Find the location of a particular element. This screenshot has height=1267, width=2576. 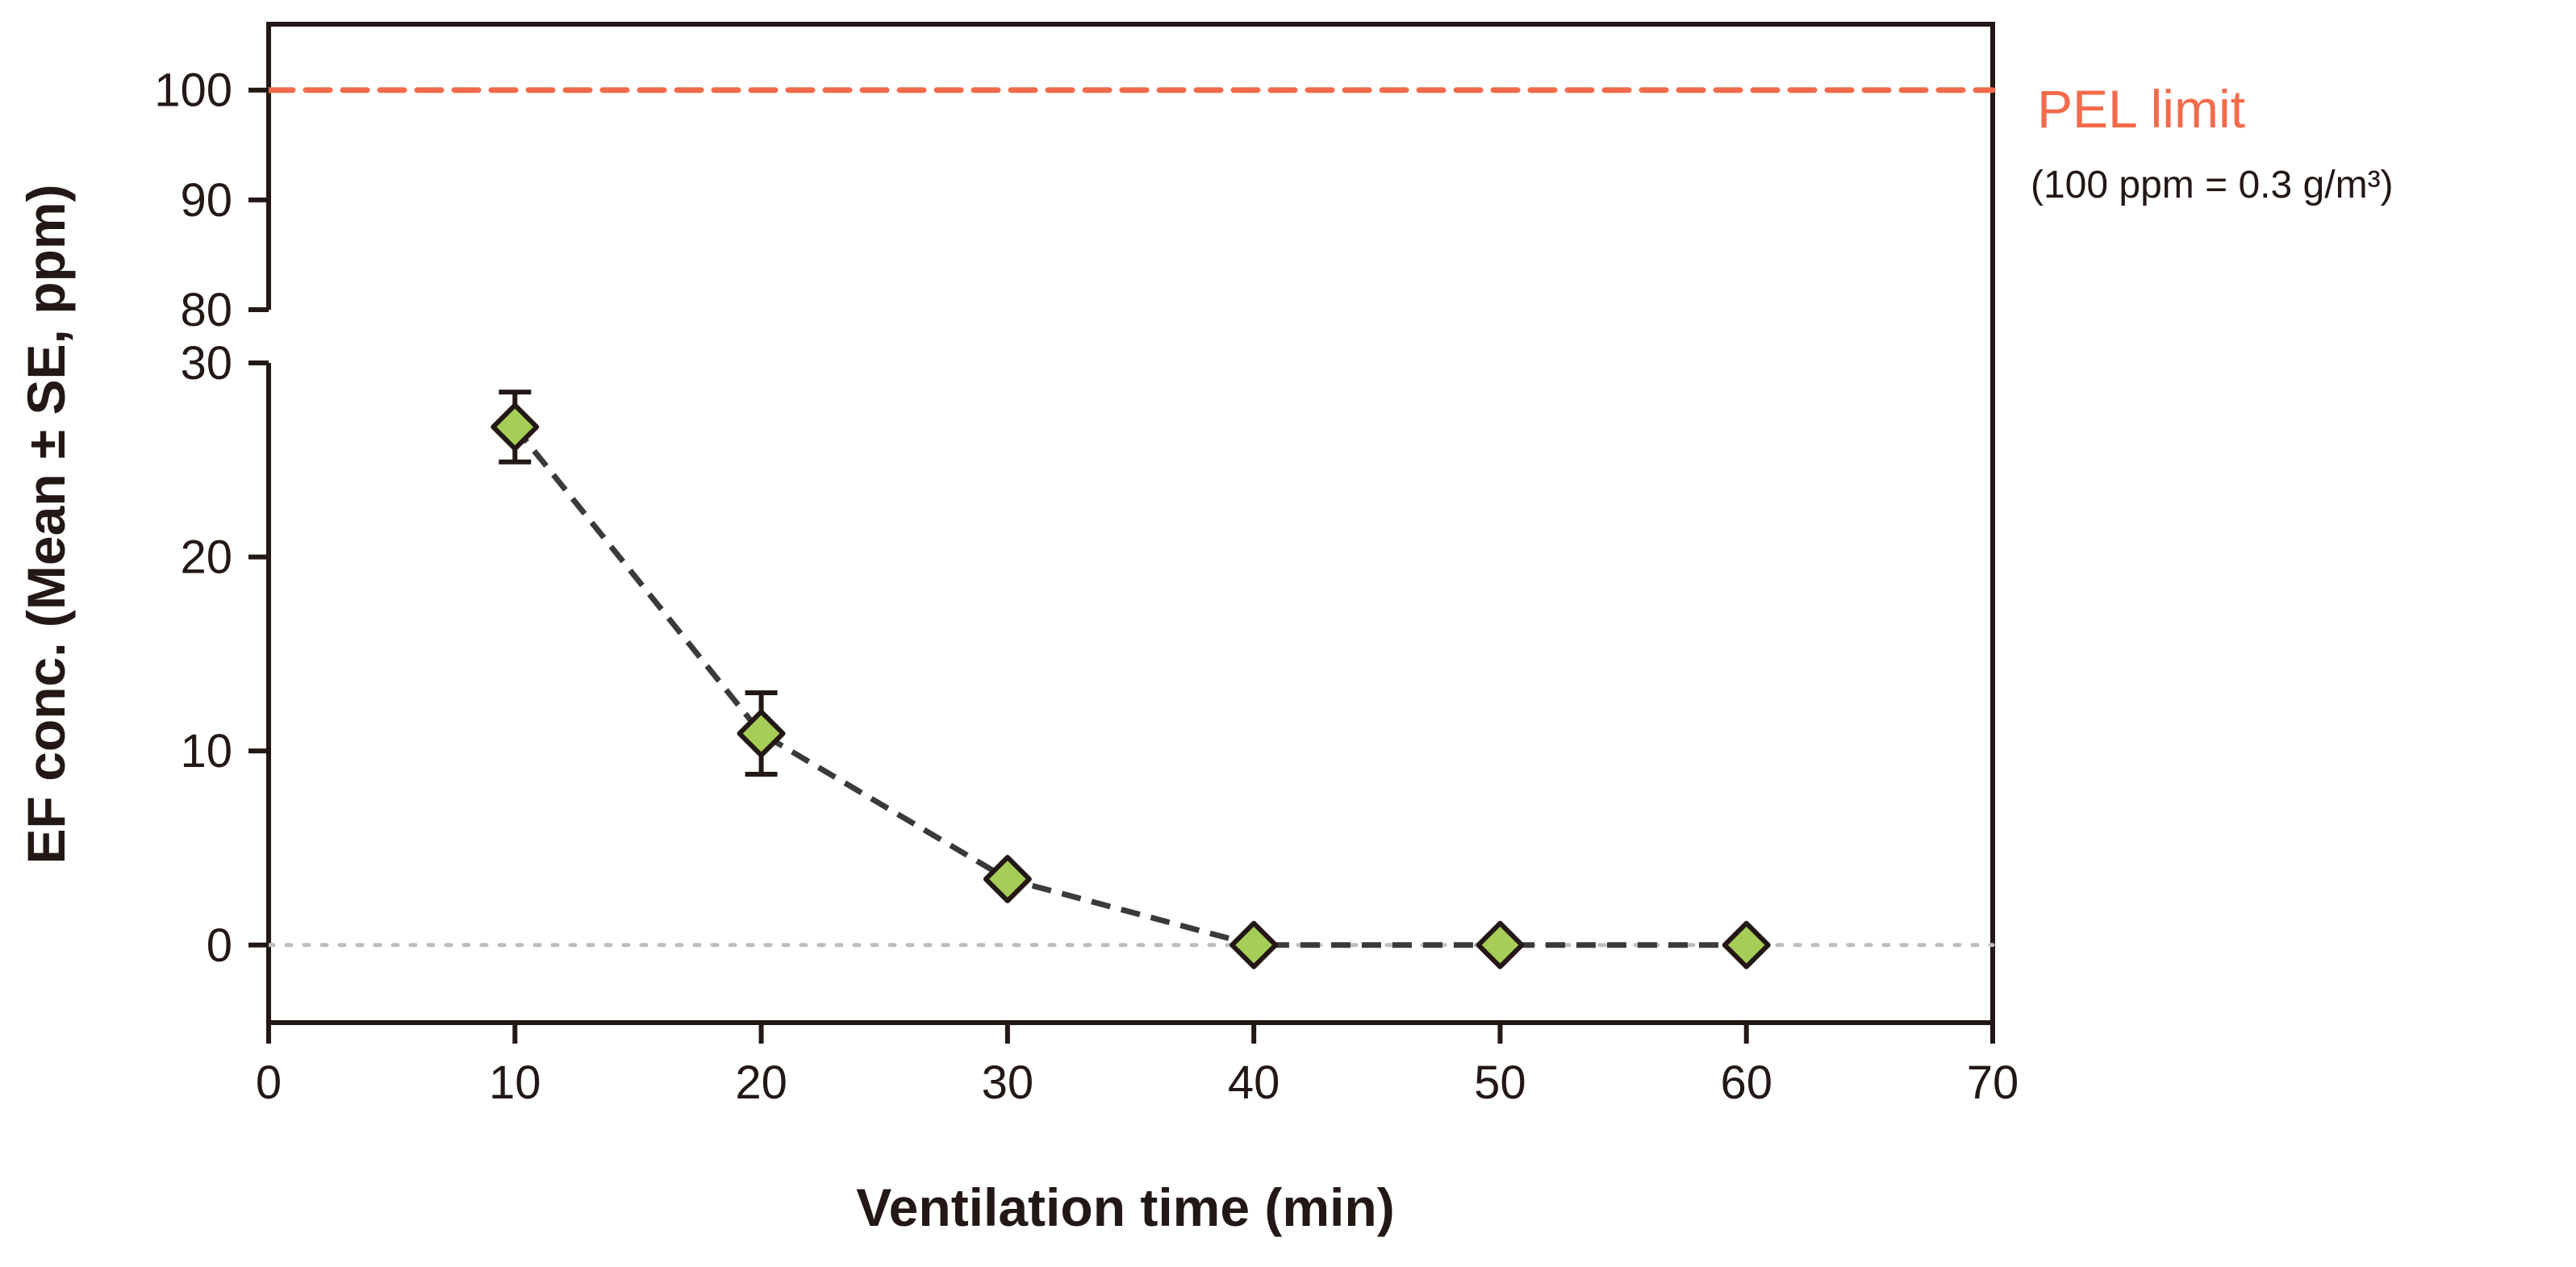

x-axis-ticks: 0 10 20 30 40 50 60 70 is located at coordinates (1137, 1066).